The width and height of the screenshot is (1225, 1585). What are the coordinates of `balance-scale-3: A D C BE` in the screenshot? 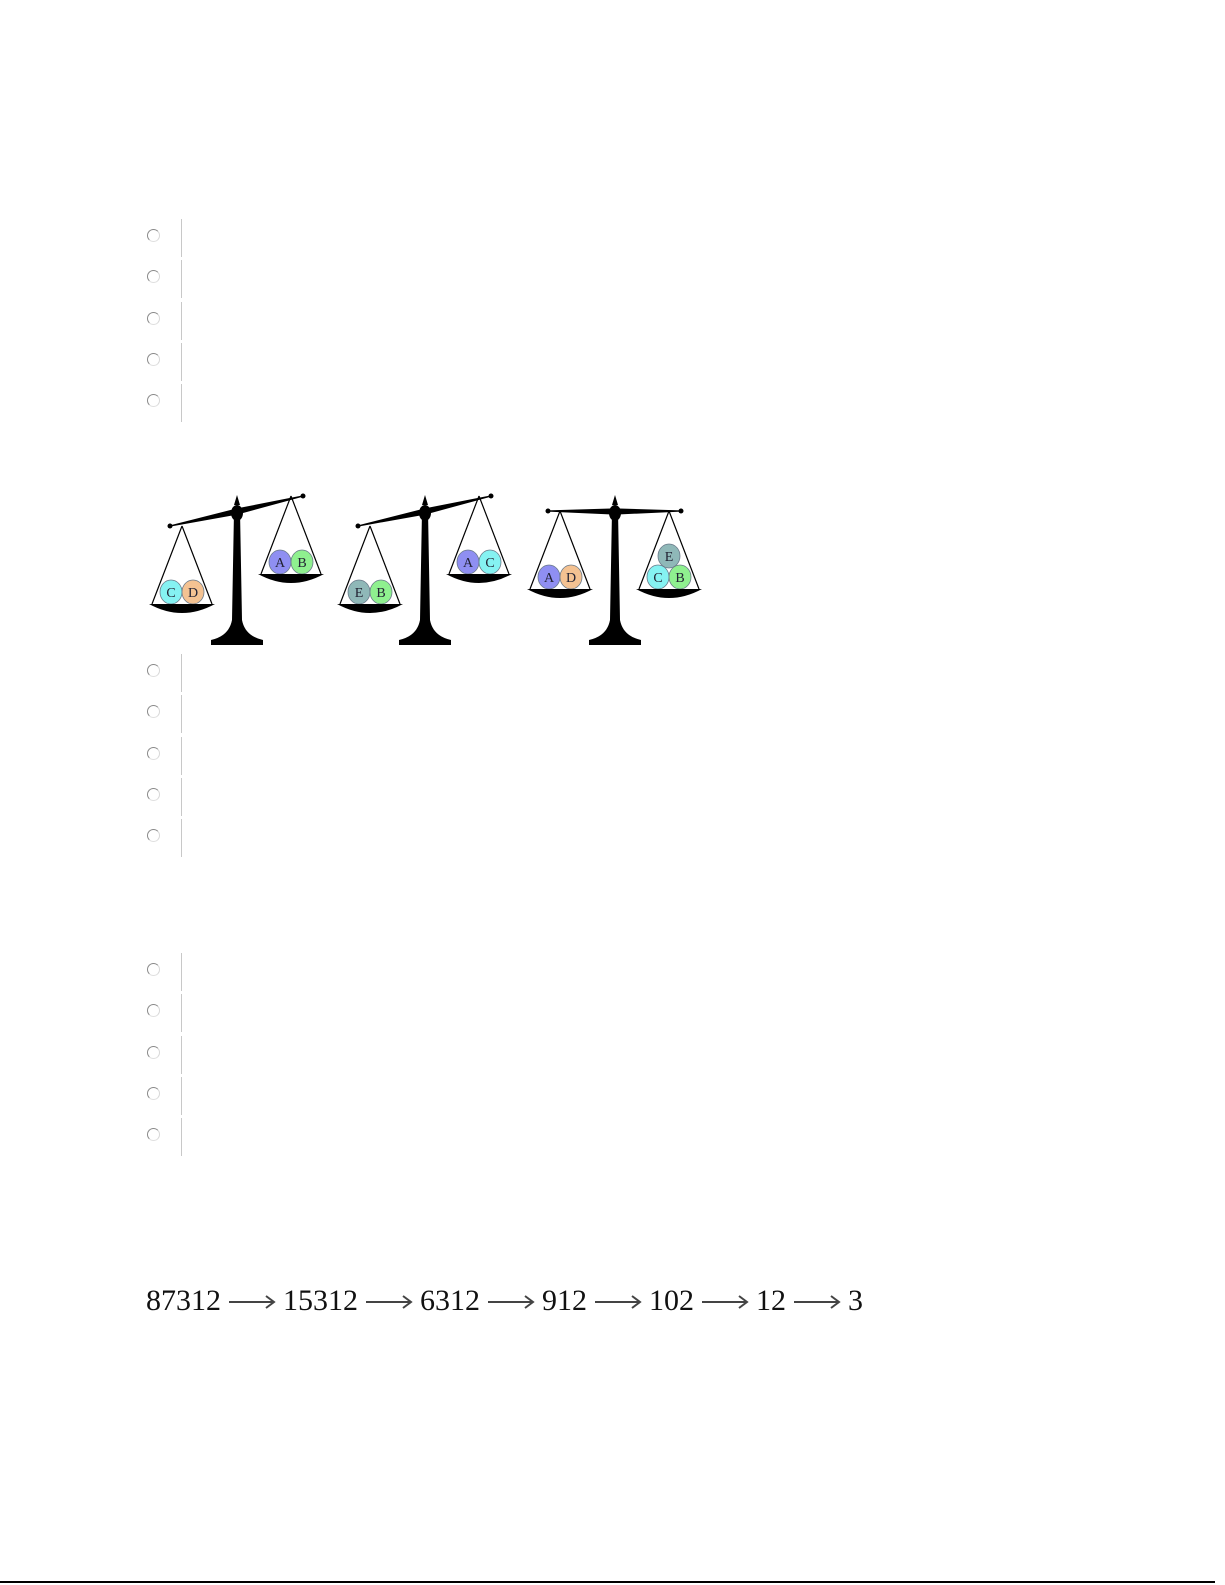 It's located at (614, 570).